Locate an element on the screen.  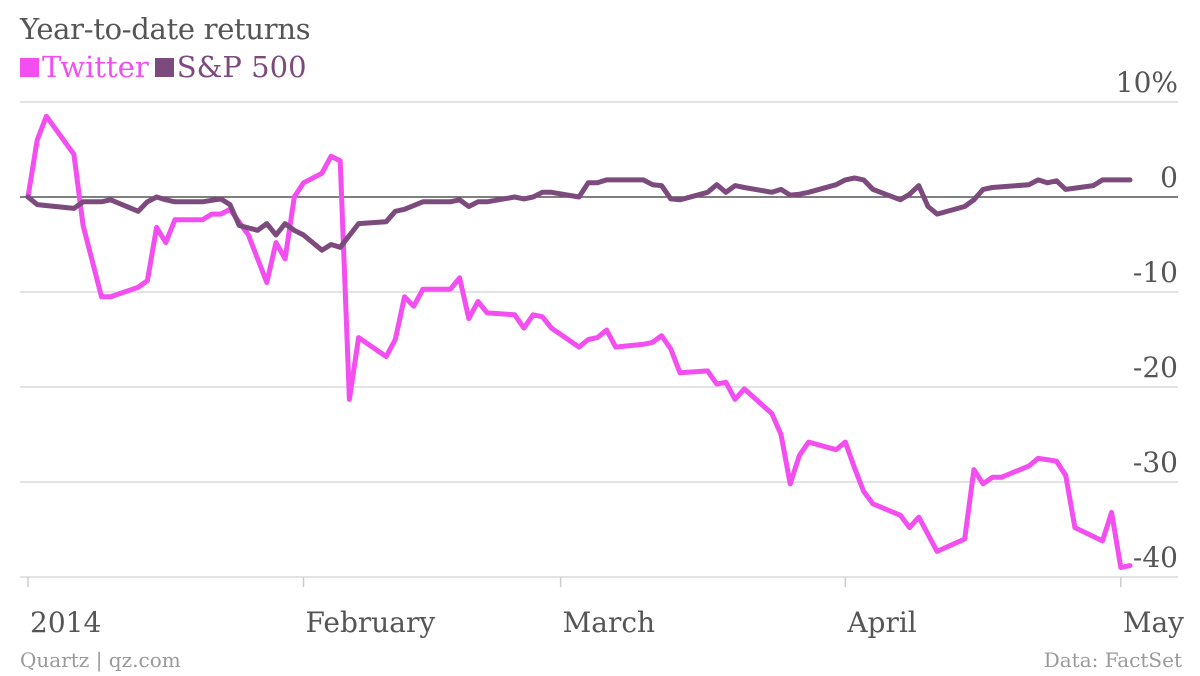
y-tick-label: -30 is located at coordinates (1155, 462).